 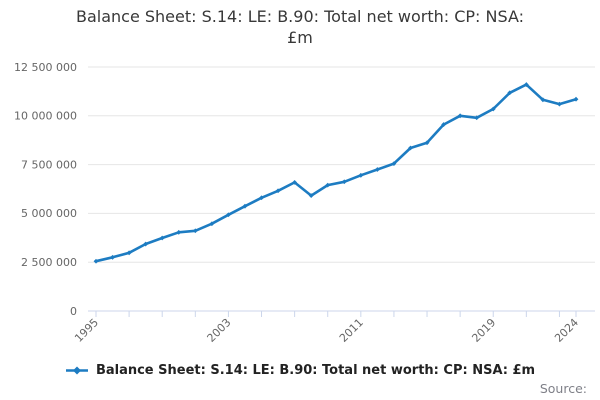 I want to click on source-label: Source:, so click(x=563, y=388).